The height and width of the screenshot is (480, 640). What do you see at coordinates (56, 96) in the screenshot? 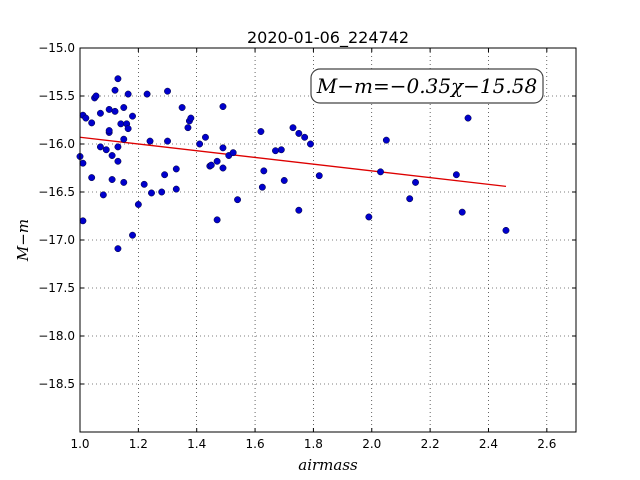
I see `y-tick-label: −15.5` at bounding box center [56, 96].